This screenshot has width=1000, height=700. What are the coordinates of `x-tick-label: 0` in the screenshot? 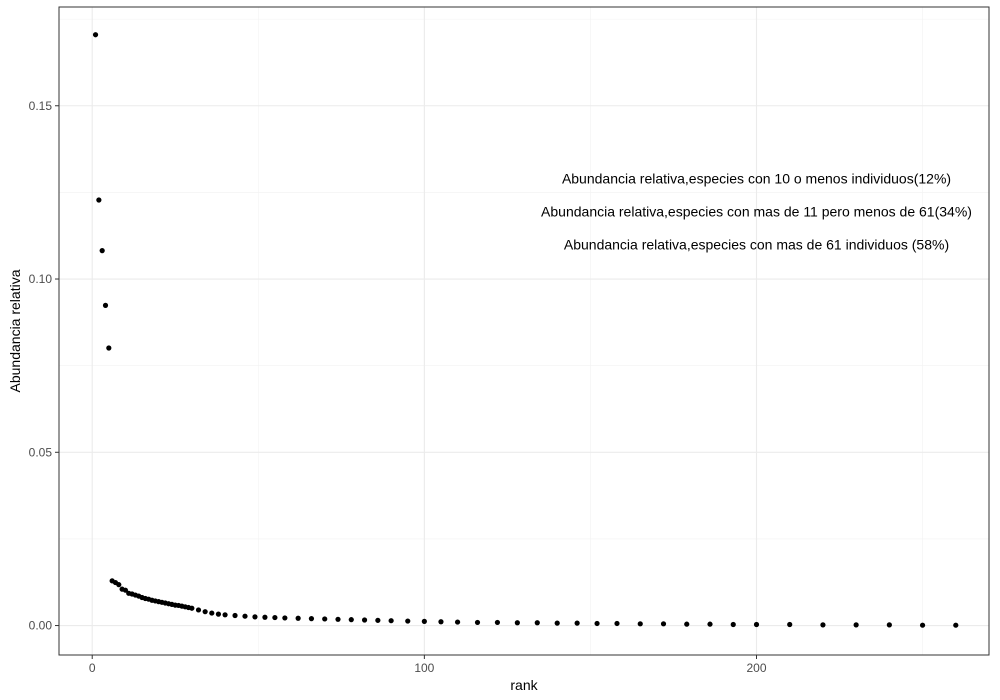 It's located at (92, 668).